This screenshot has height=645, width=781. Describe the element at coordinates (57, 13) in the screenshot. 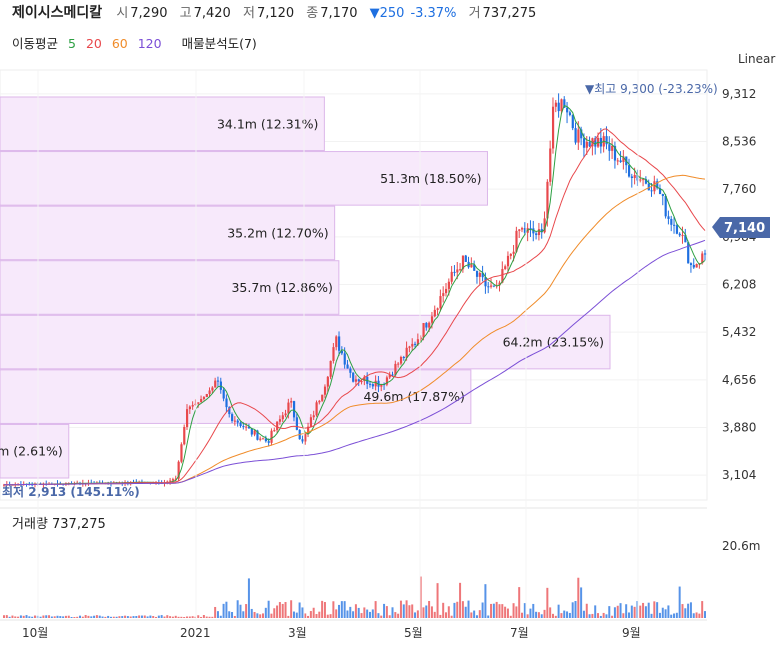

I see `stock-name: 제이시스메디칼` at that location.